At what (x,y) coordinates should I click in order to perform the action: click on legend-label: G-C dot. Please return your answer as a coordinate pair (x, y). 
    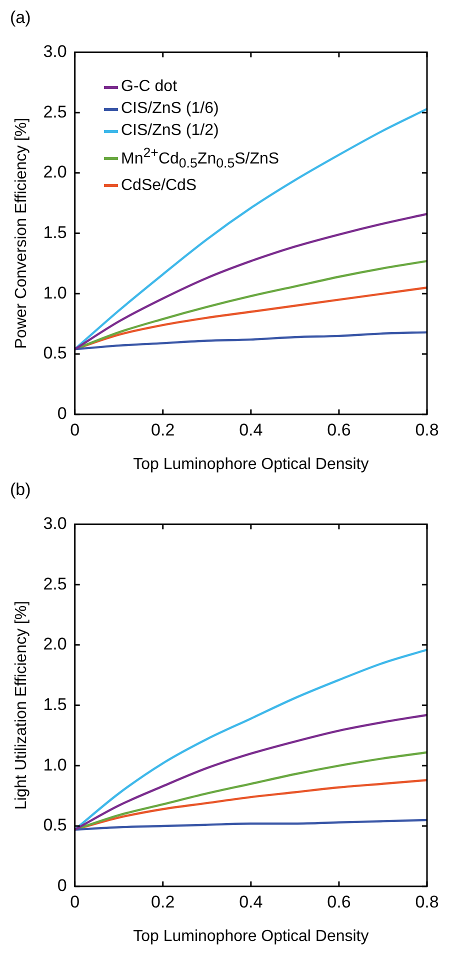
    Looking at the image, I should click on (149, 87).